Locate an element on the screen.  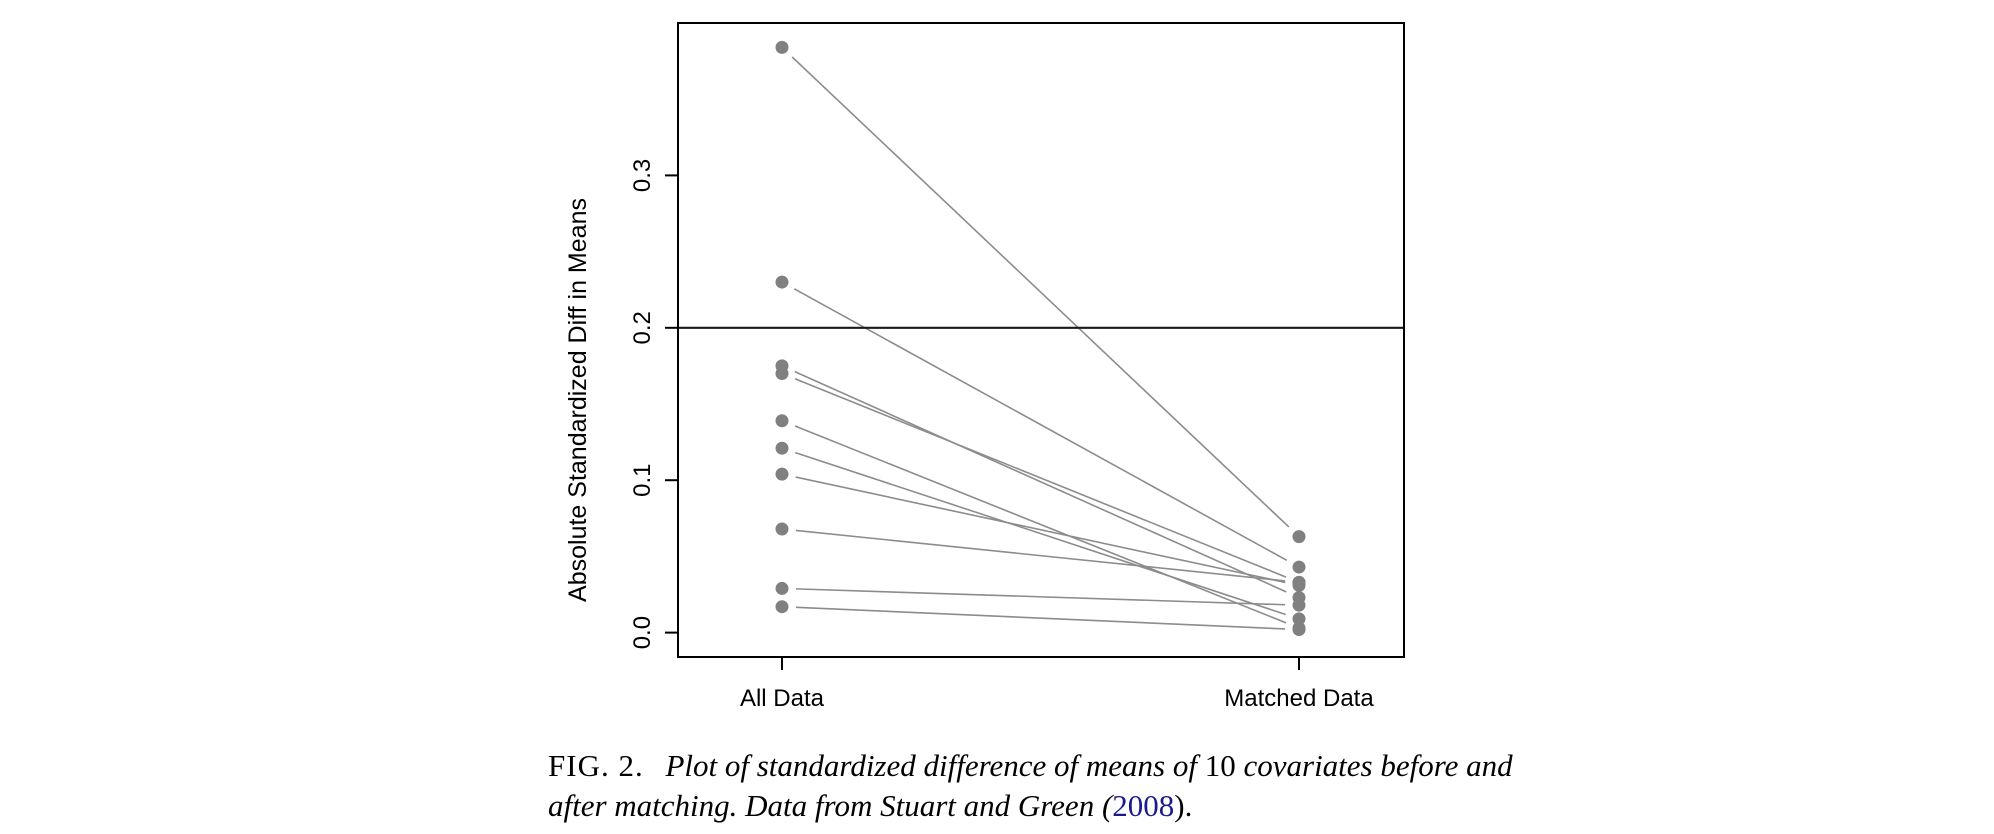
x-tick-label-1: Matched Data is located at coordinates (1299, 698).